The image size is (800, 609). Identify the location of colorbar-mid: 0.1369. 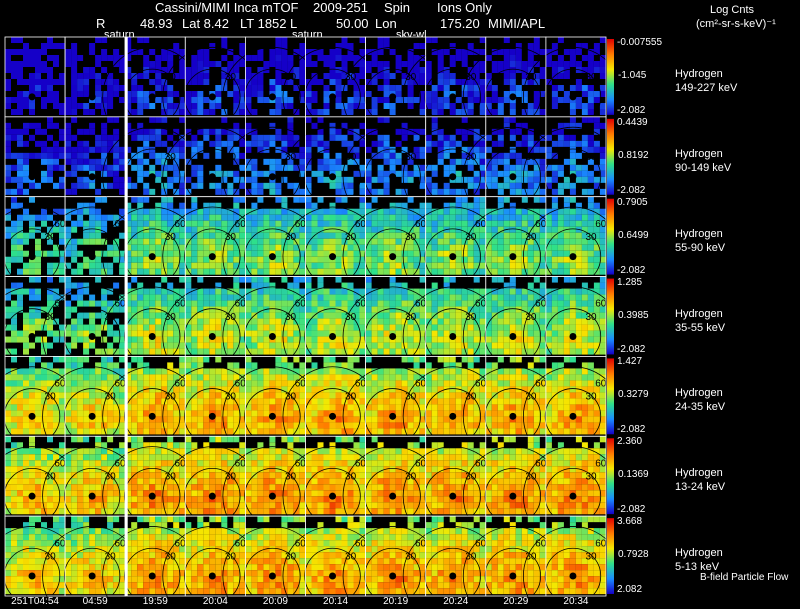
(633, 475).